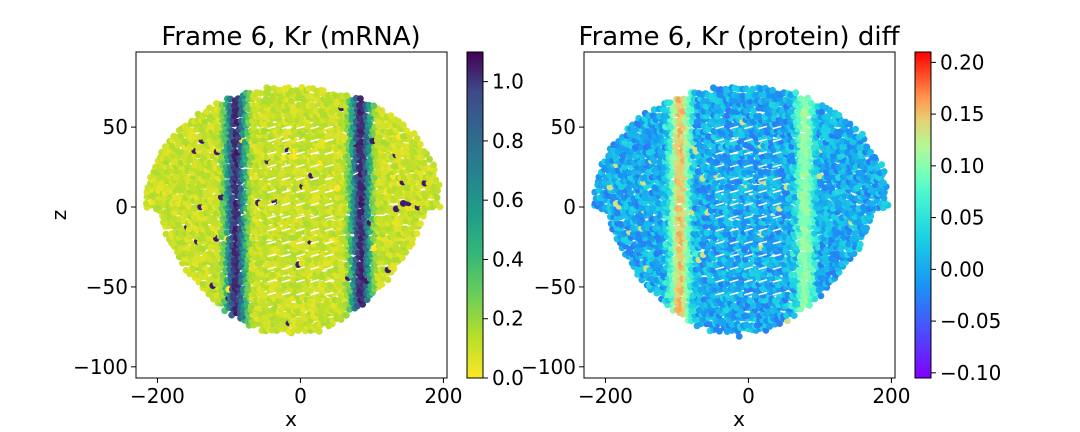 This screenshot has width=1080, height=432. I want to click on colorbar, so click(475, 215).